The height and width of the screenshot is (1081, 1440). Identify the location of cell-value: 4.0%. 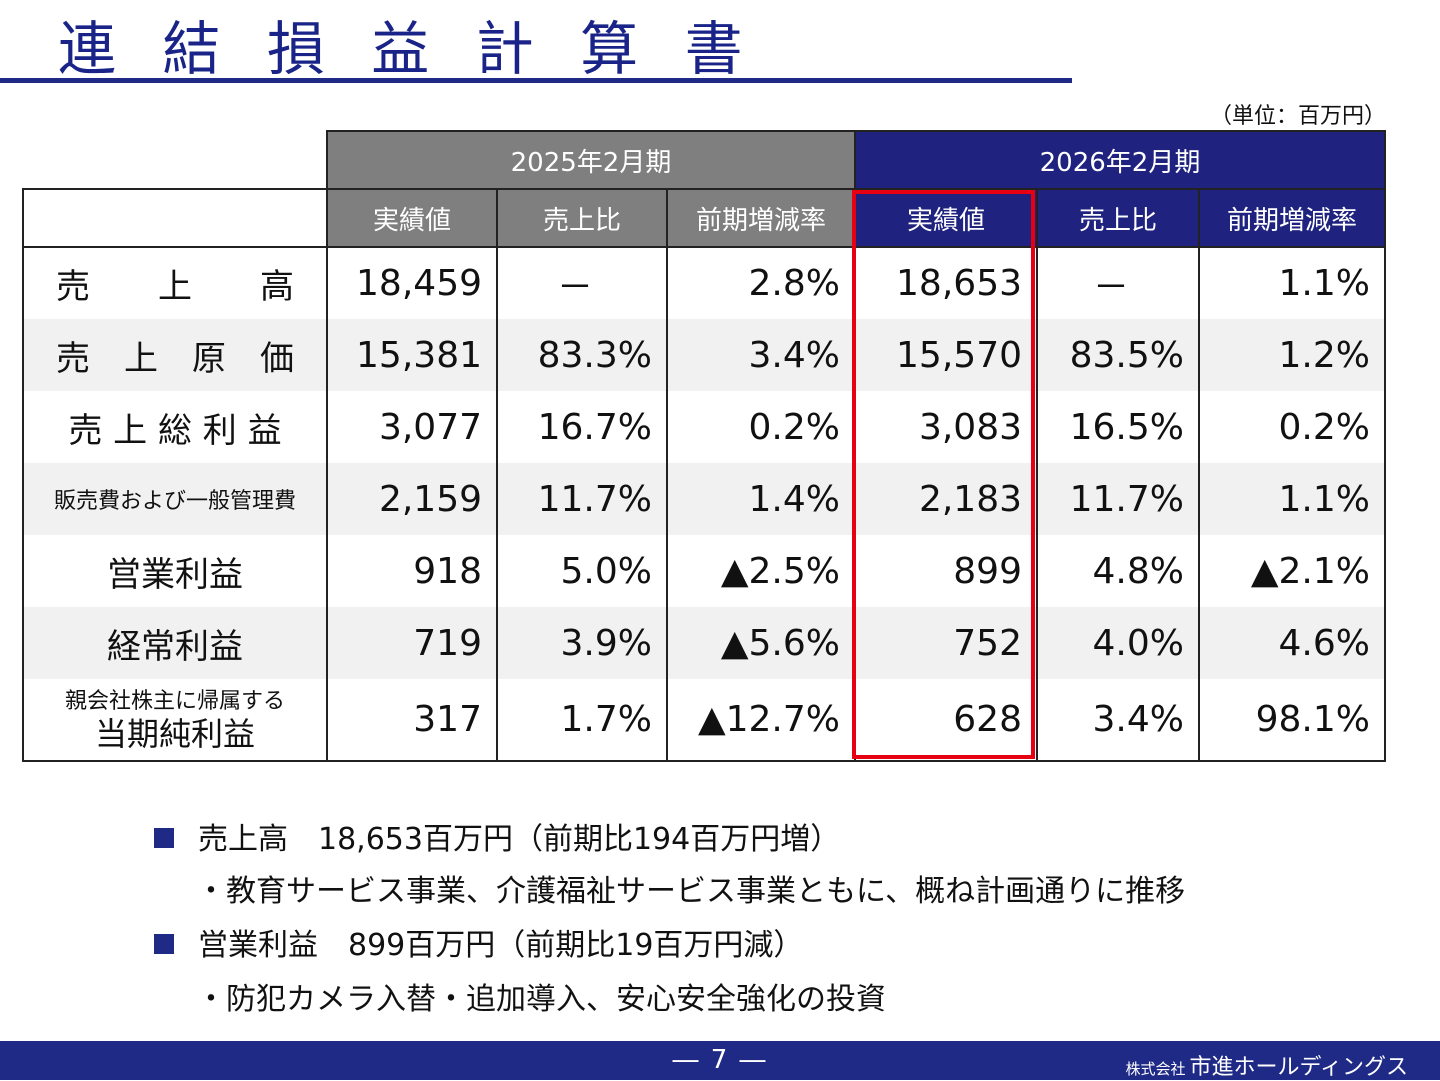
(1117, 643).